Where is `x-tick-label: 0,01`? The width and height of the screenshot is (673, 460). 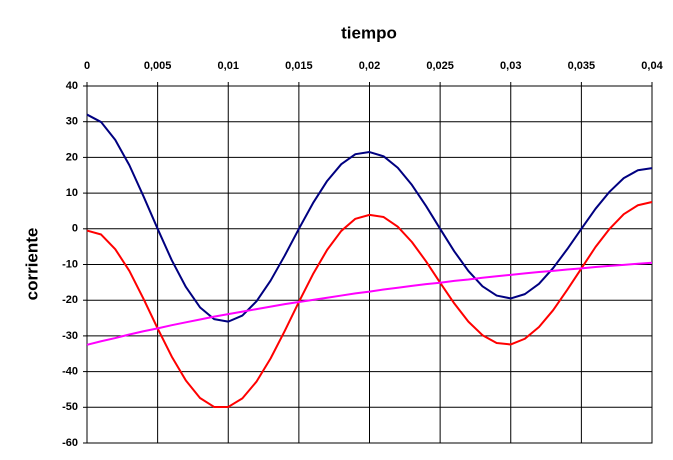 x-tick-label: 0,01 is located at coordinates (228, 66).